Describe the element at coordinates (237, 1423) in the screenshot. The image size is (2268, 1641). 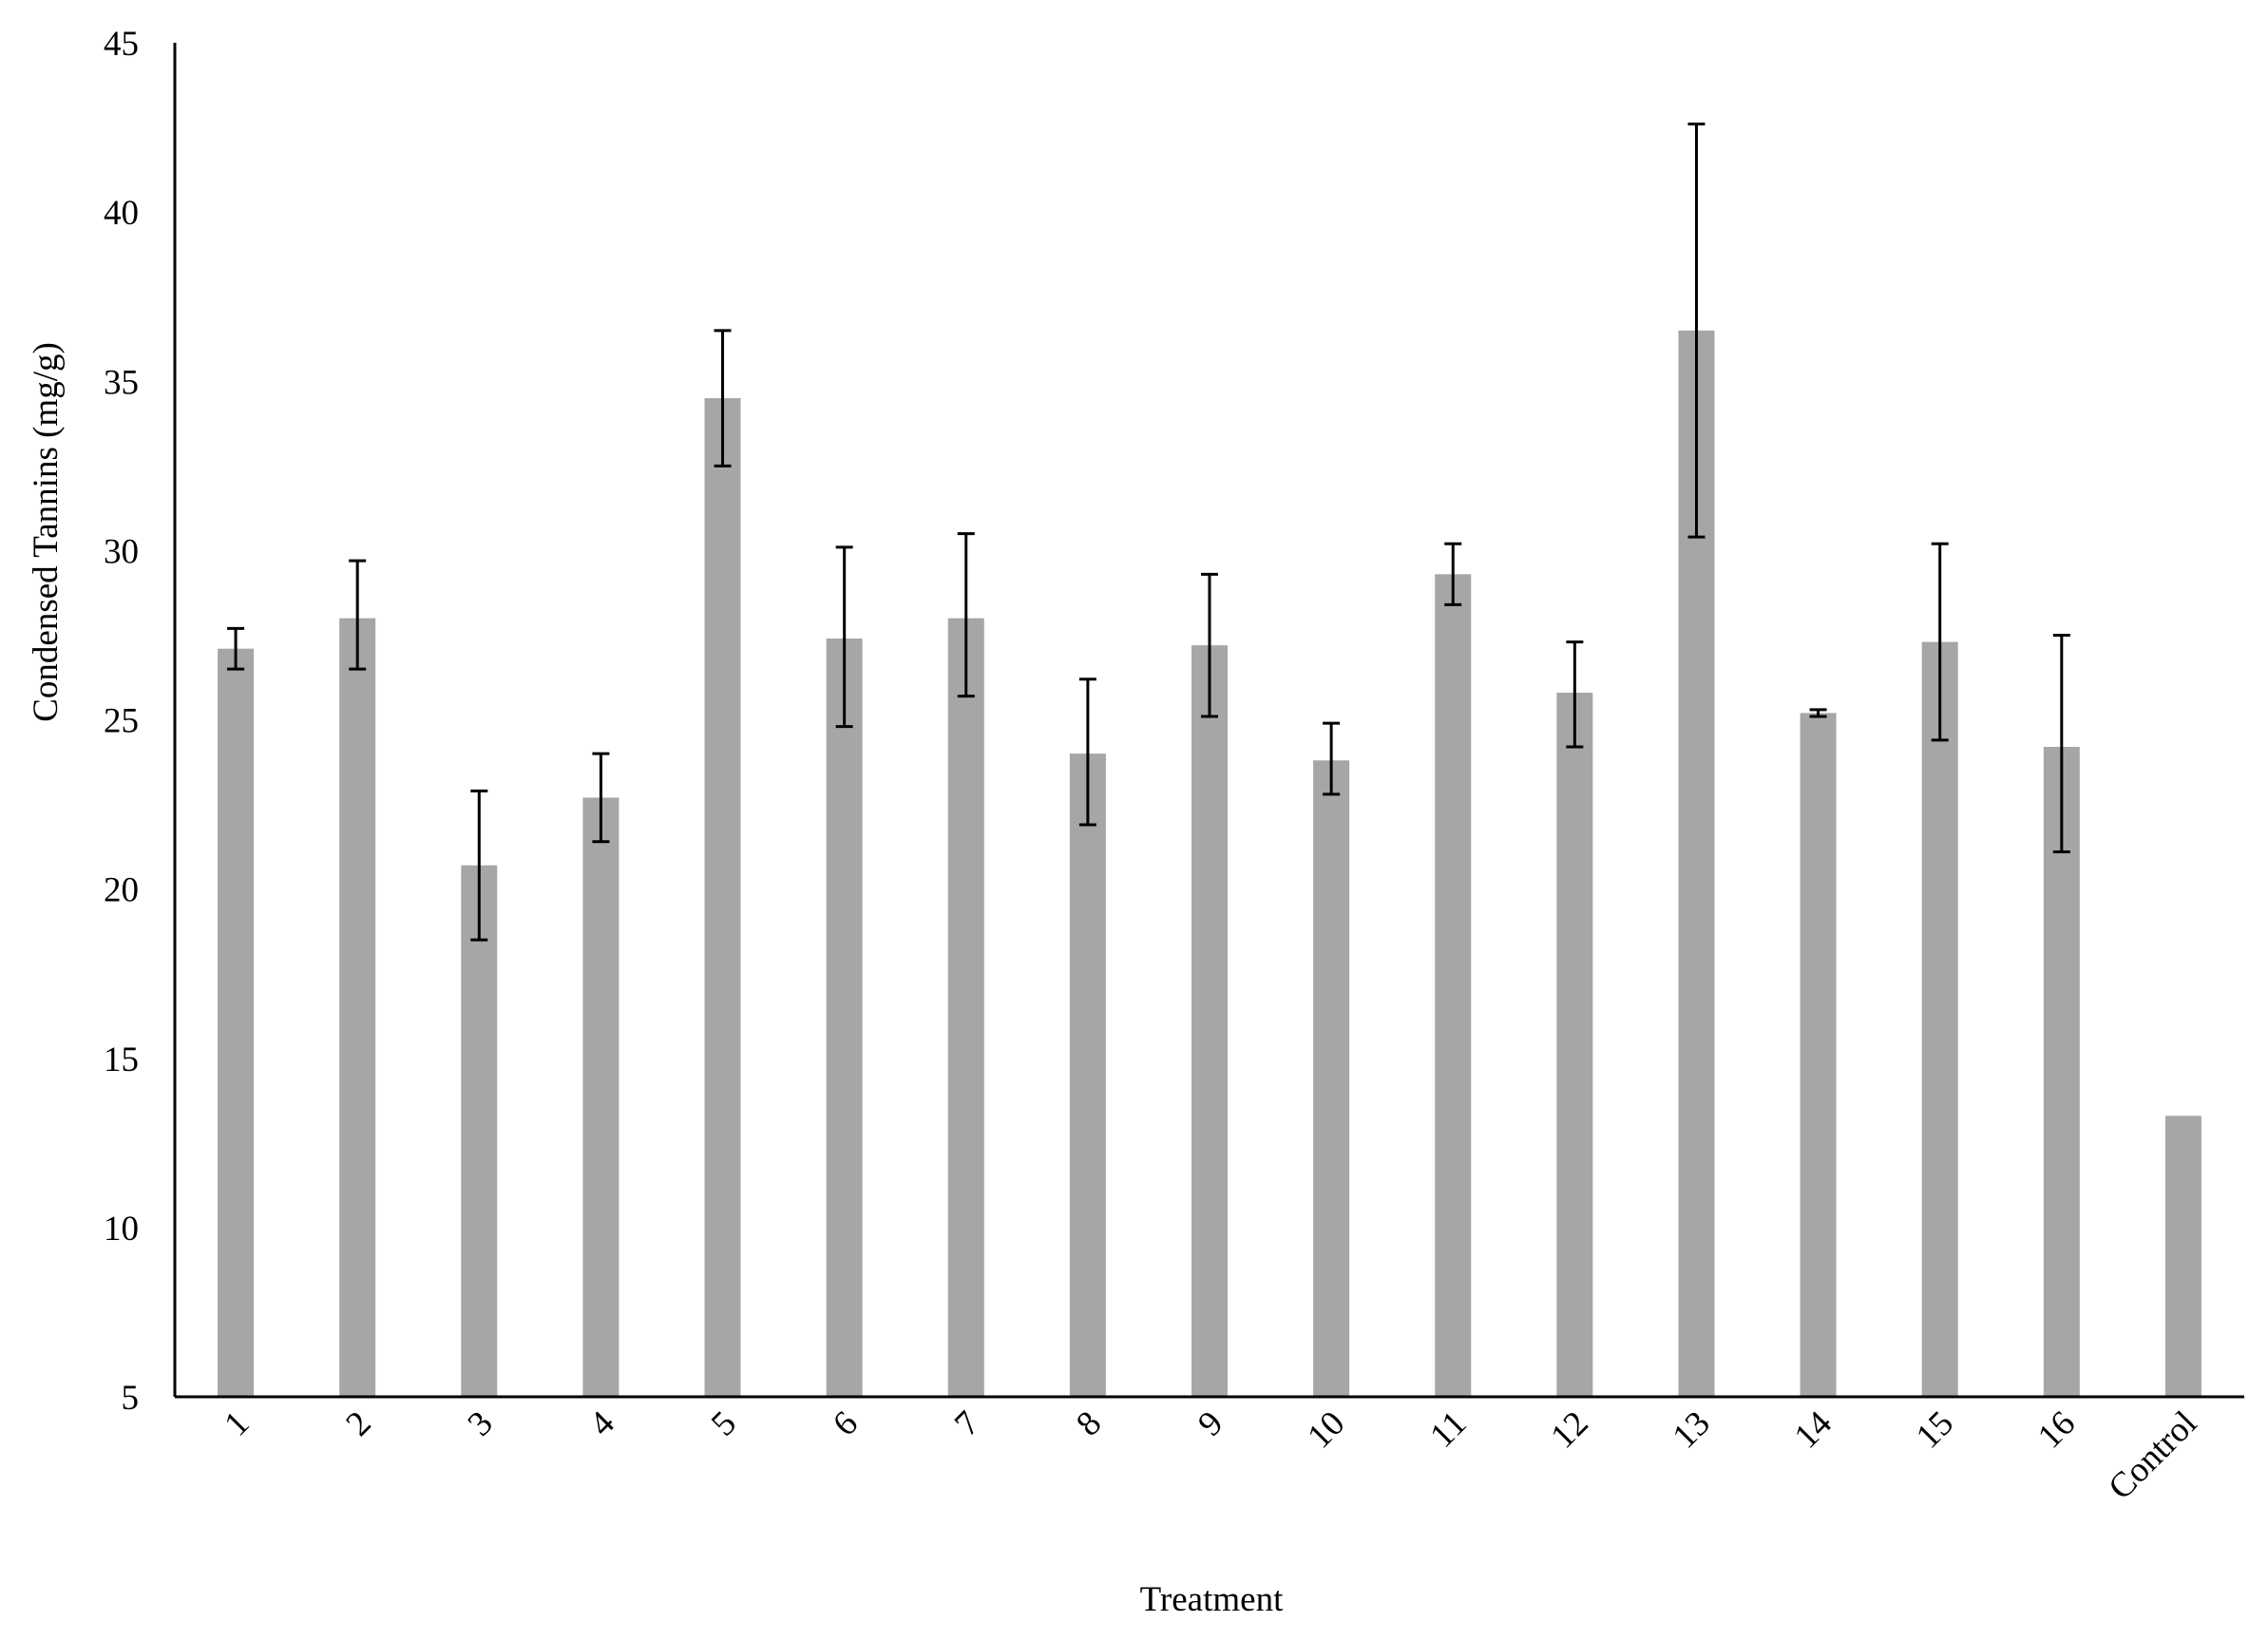
I see `x-tick-label-1: 1` at that location.